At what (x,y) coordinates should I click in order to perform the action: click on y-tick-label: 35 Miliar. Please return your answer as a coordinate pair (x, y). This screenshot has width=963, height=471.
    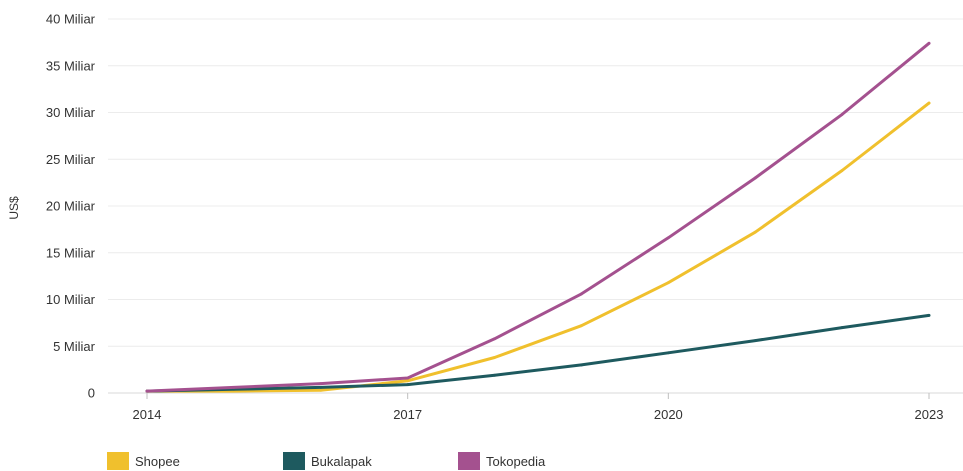
    Looking at the image, I should click on (71, 65).